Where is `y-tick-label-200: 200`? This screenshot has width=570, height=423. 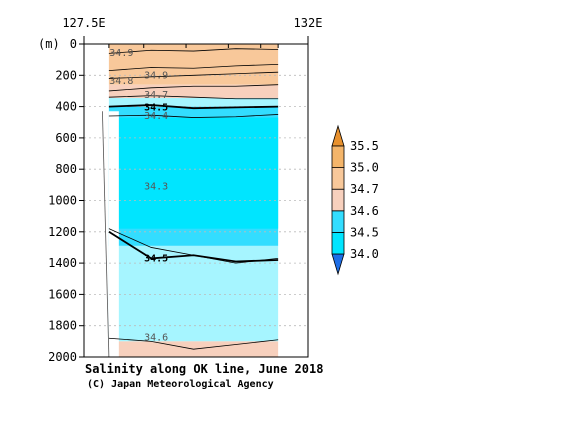 y-tick-label-200: 200 is located at coordinates (66, 75).